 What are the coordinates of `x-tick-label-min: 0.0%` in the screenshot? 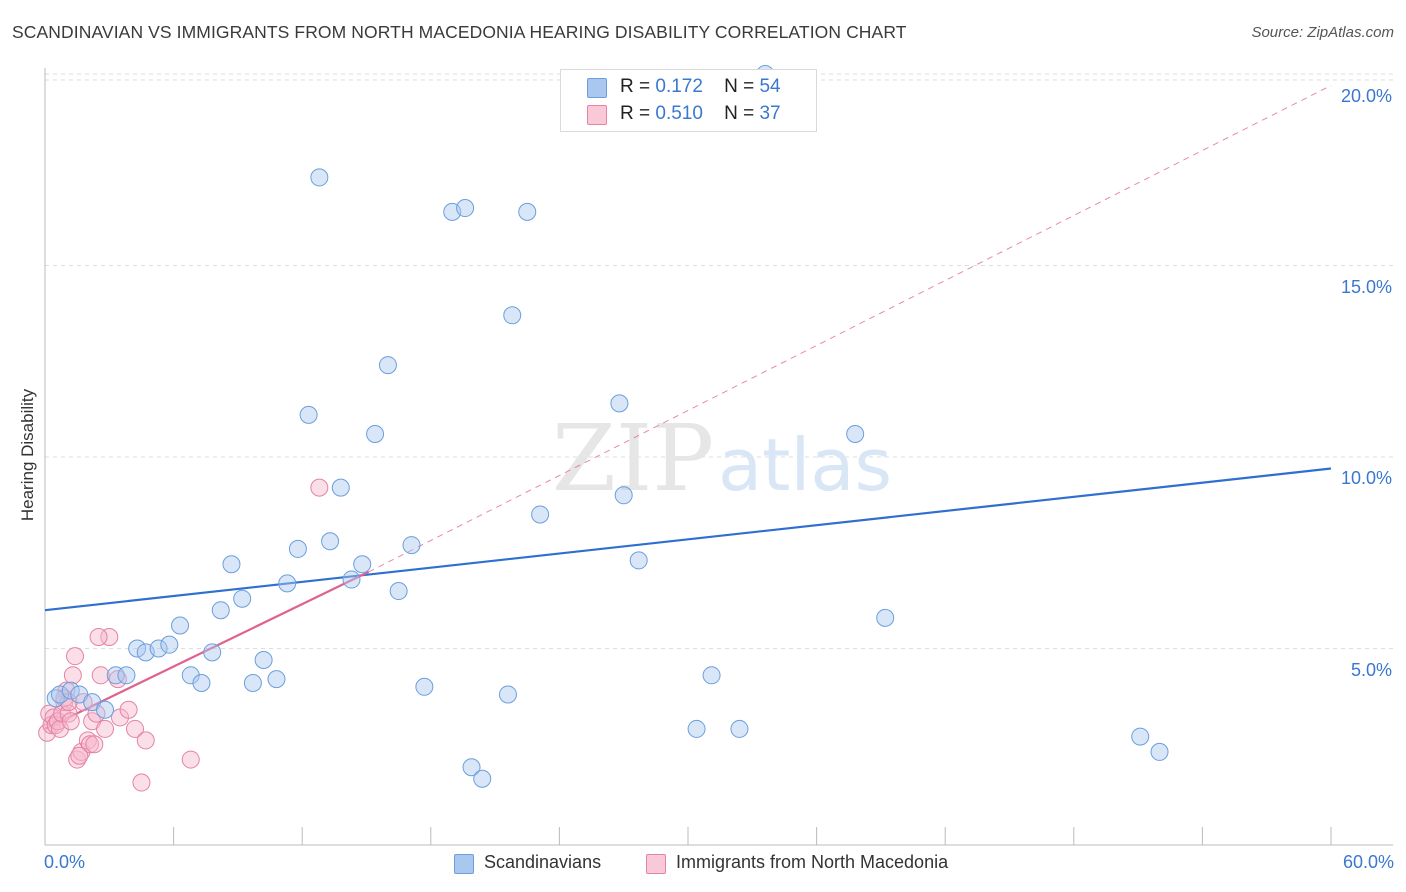 It's located at (65, 862).